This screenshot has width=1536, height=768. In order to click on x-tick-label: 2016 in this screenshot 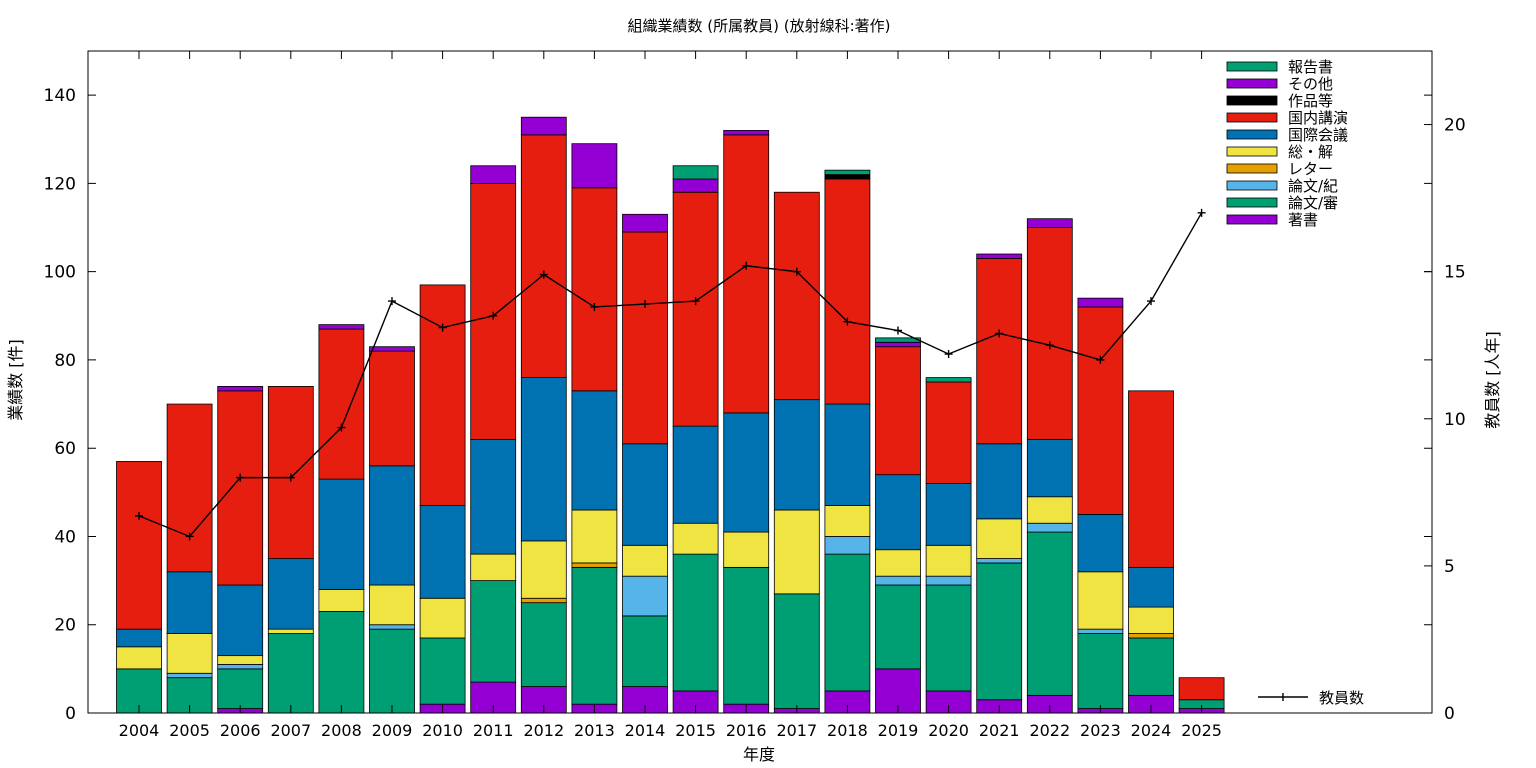, I will do `click(746, 730)`.